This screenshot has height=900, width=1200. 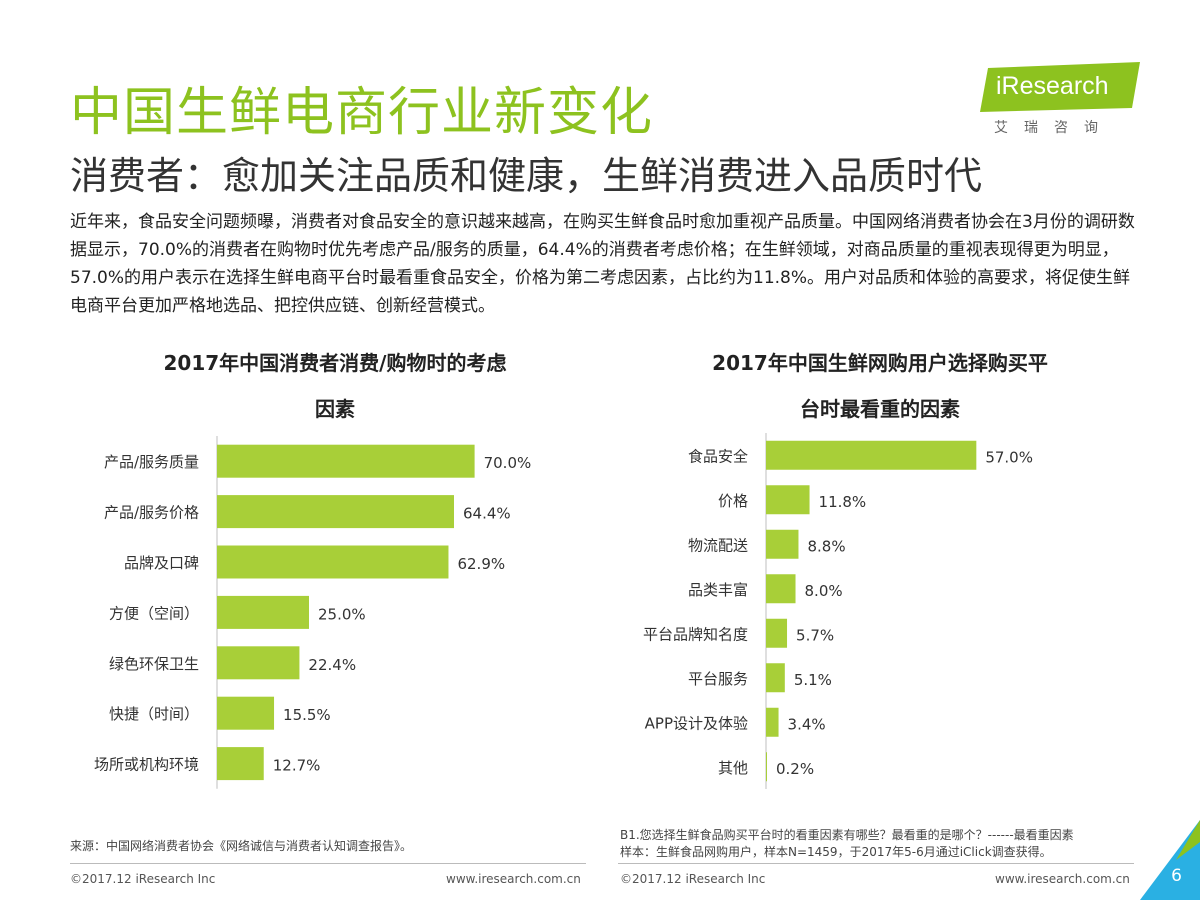 I want to click on logo-brand-text: iResearch, so click(x=1052, y=86).